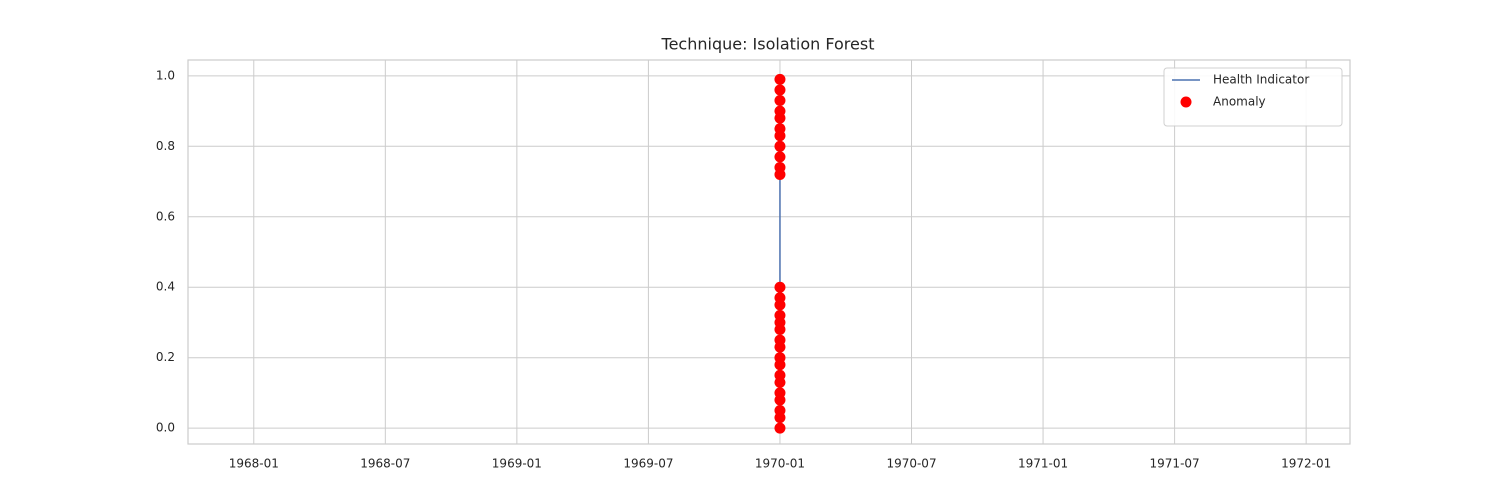  Describe the element at coordinates (165, 216) in the screenshot. I see `y-tick-label: 0.6` at that location.